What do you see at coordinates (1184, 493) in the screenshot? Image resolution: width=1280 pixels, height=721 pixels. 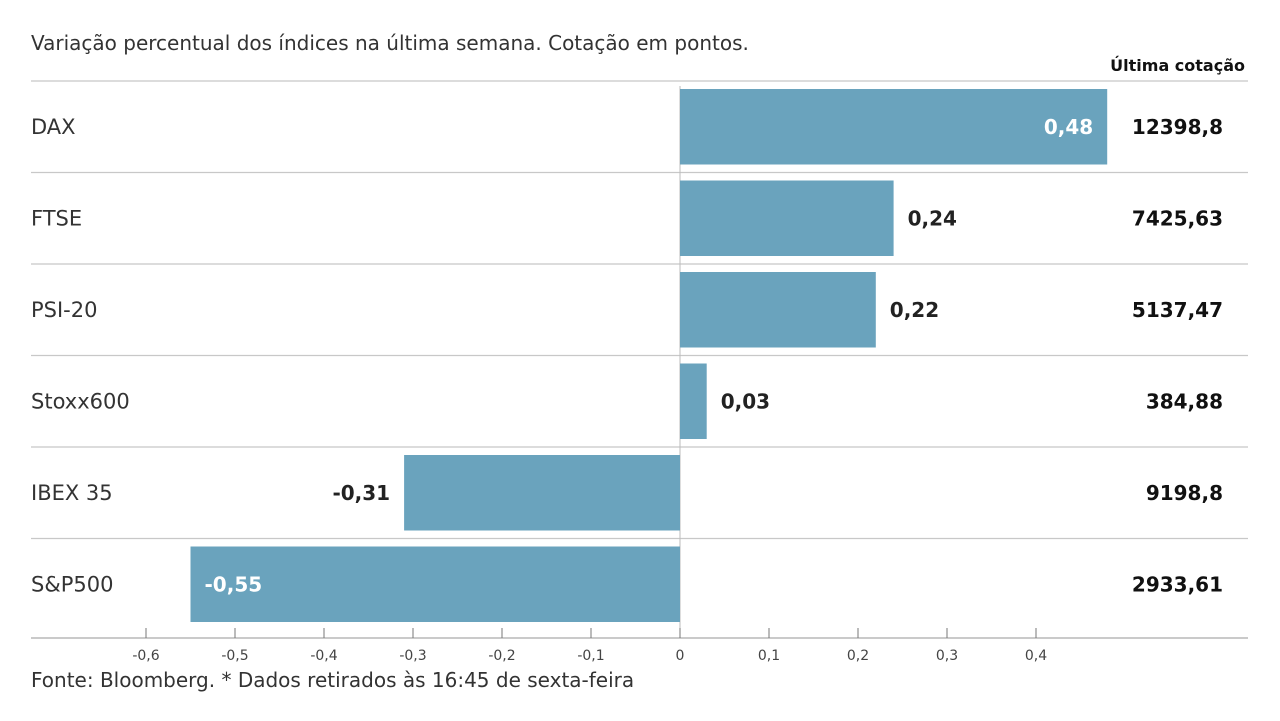 I see `last-quote-value: 9198,8` at bounding box center [1184, 493].